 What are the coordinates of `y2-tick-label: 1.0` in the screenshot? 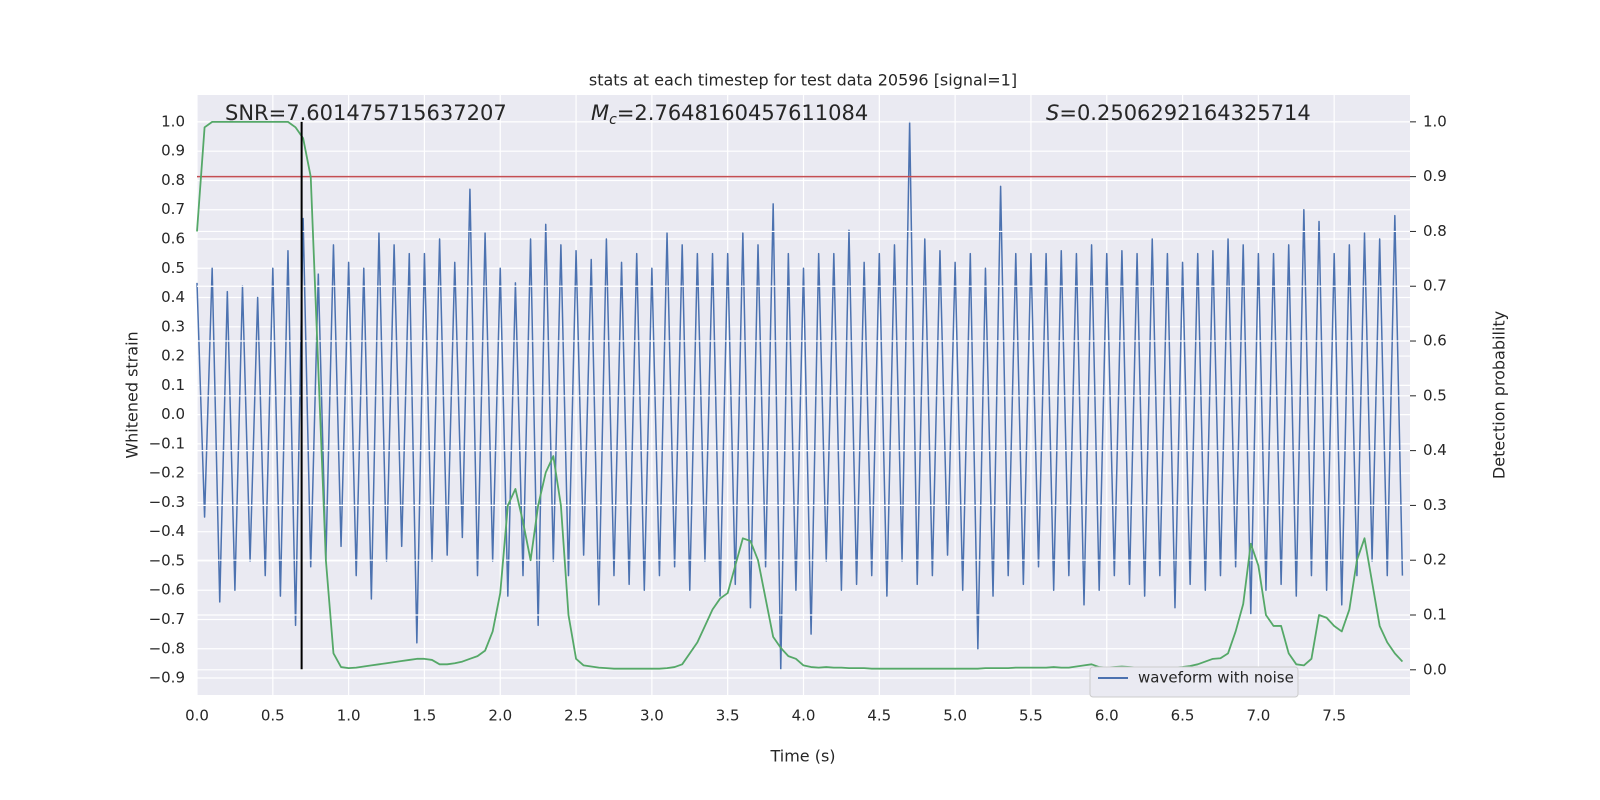 It's located at (1435, 121).